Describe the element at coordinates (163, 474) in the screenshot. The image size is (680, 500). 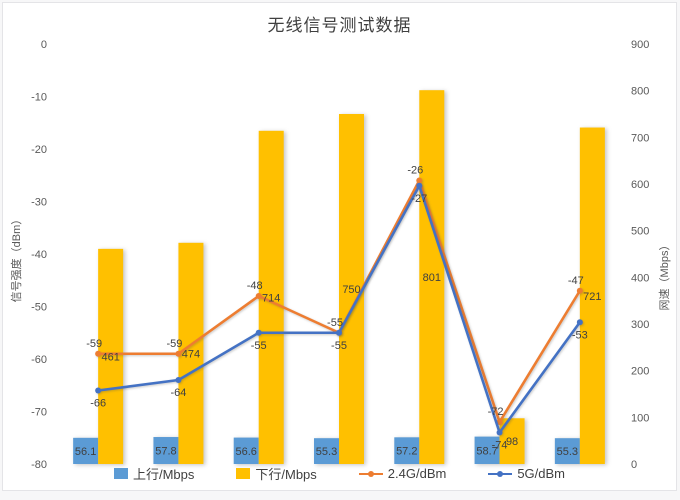
I see `legend-label: 上行/Mbps` at that location.